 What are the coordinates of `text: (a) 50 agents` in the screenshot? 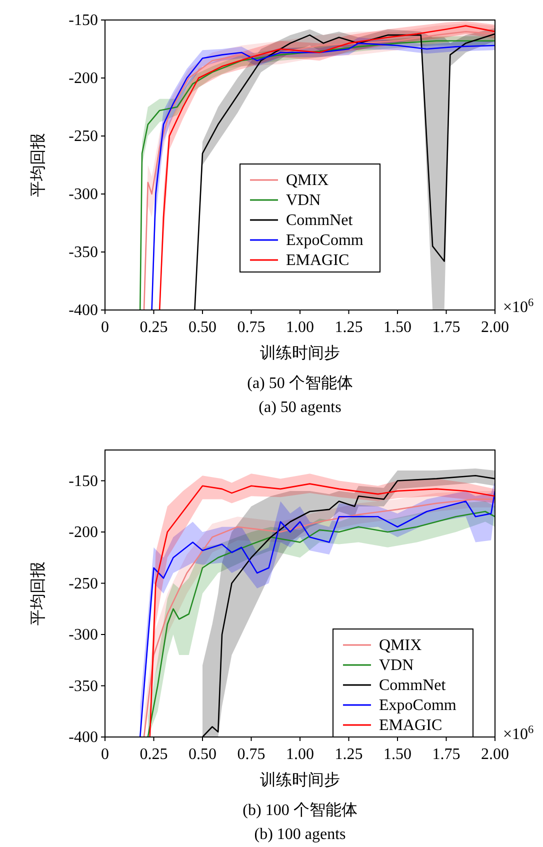 It's located at (300, 407).